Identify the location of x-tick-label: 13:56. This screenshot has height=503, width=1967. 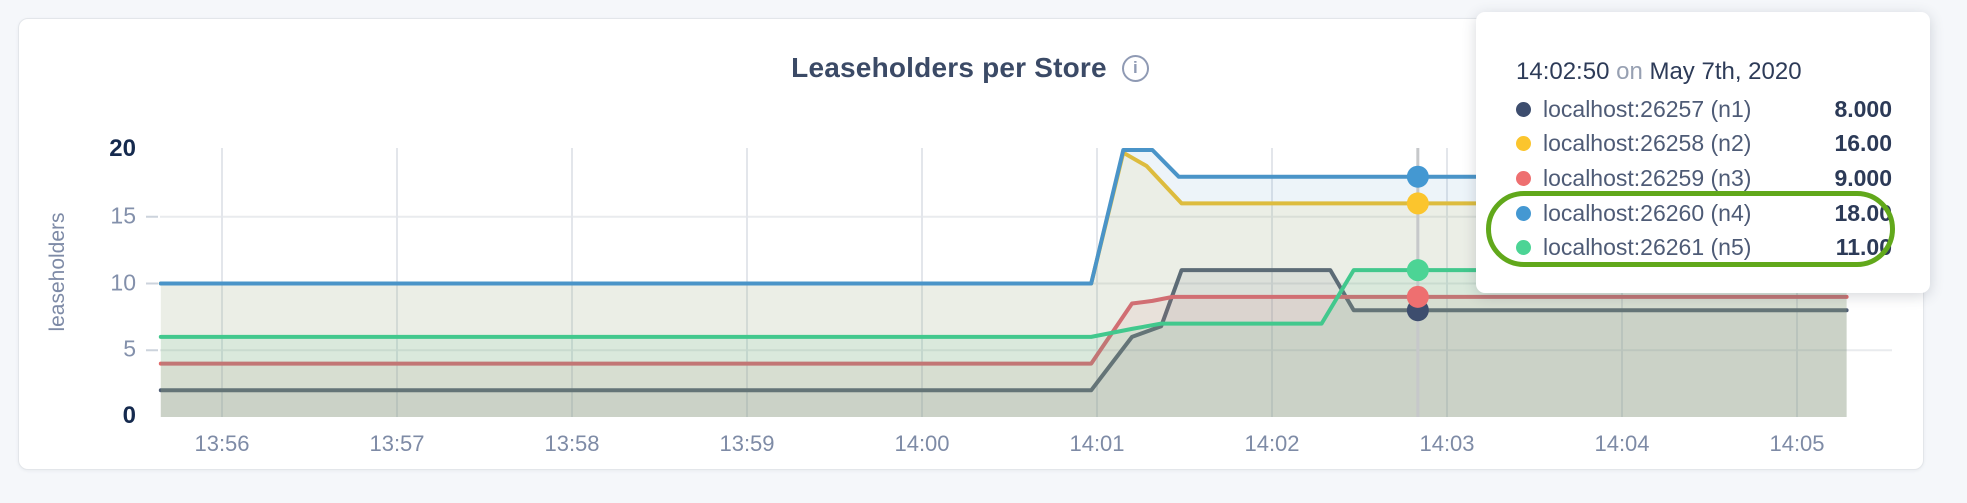
(222, 443).